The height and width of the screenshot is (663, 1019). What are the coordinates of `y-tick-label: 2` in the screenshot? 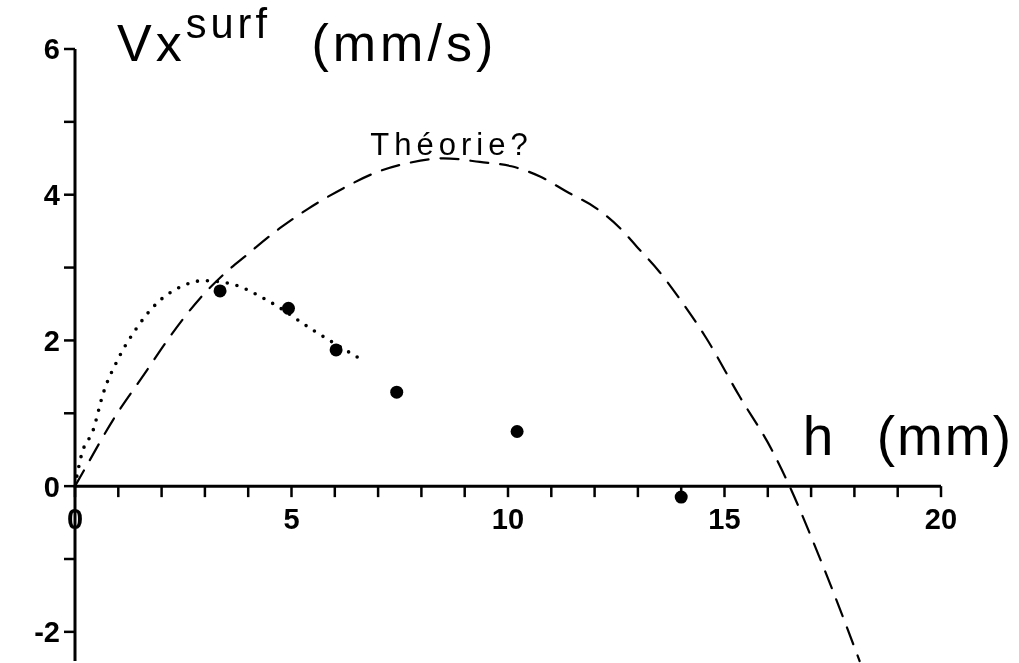 It's located at (51, 340).